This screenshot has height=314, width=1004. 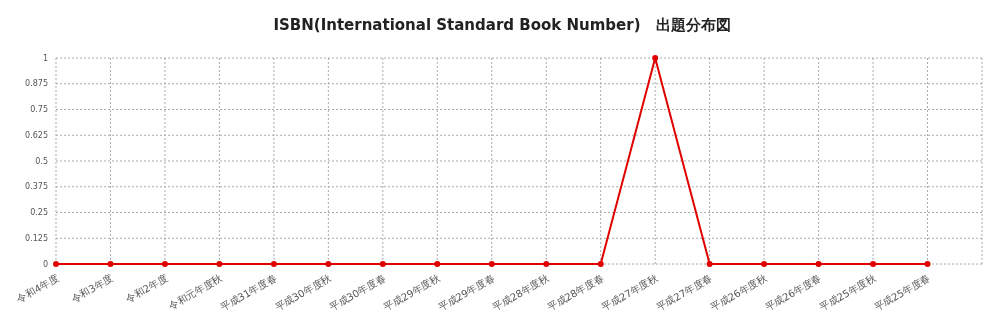 What do you see at coordinates (39, 213) in the screenshot?
I see `y-tick-label: 0.25` at bounding box center [39, 213].